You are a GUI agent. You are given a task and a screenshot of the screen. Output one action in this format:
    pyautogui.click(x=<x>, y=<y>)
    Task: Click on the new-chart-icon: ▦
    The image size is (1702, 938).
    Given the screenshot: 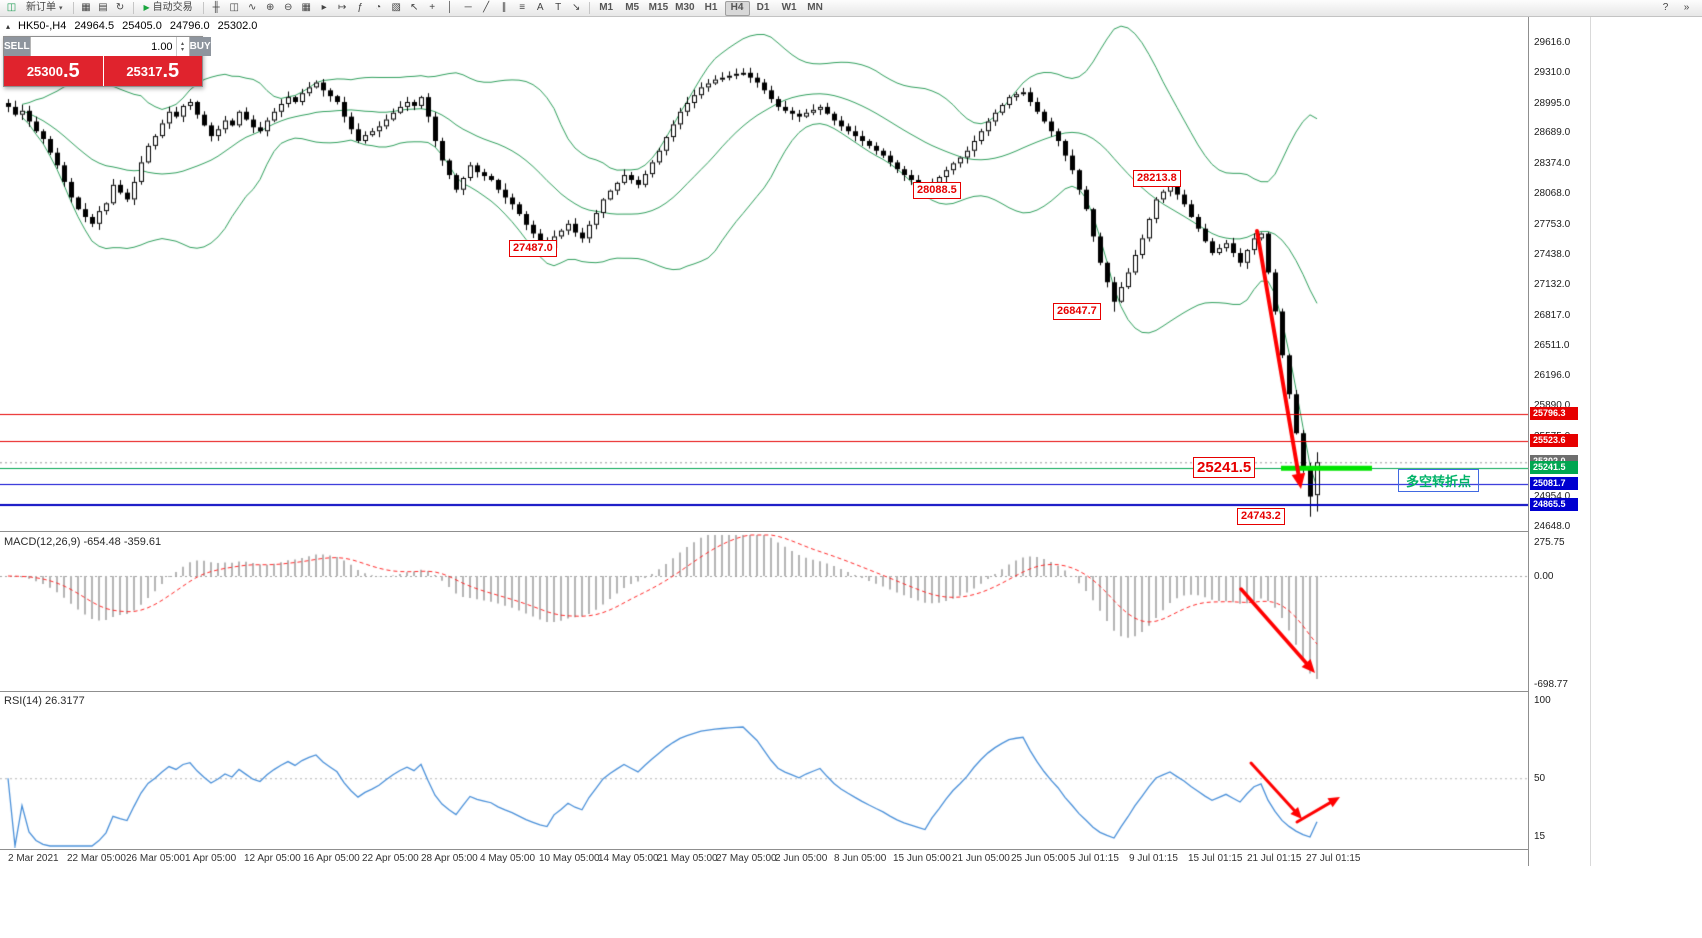 What is the action you would take?
    pyautogui.click(x=86, y=7)
    